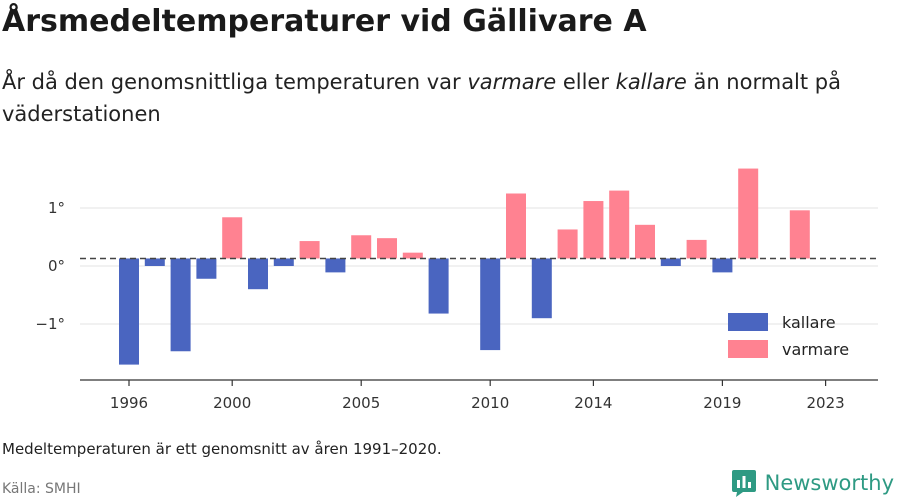 Image resolution: width=900 pixels, height=500 pixels. What do you see at coordinates (206, 268) in the screenshot?
I see `bar-1999` at bounding box center [206, 268].